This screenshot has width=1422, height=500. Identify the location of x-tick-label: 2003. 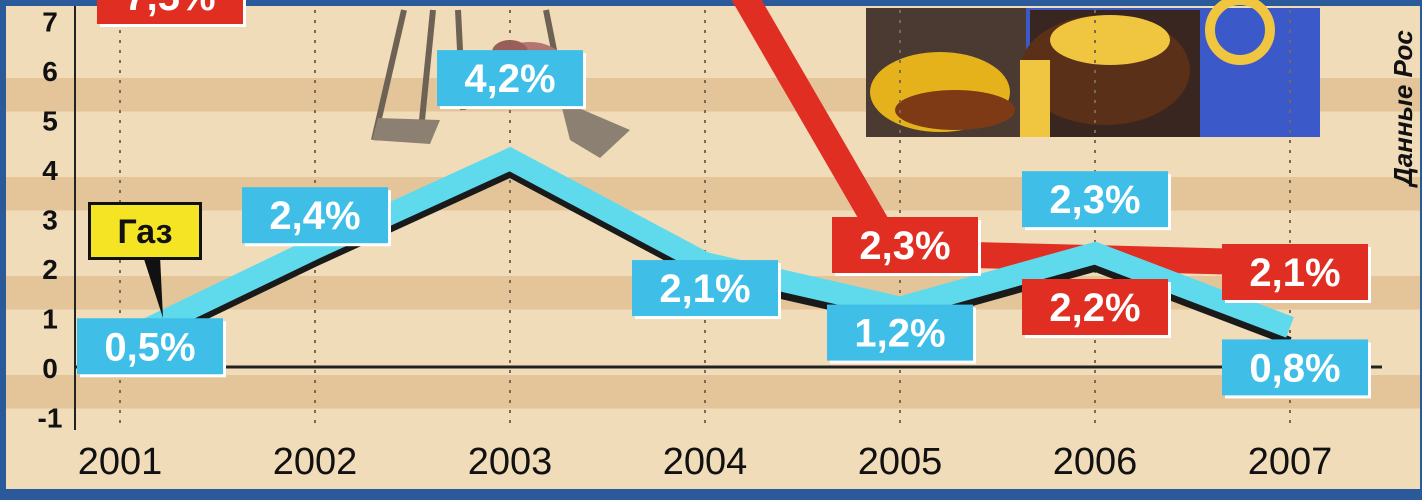
(510, 462).